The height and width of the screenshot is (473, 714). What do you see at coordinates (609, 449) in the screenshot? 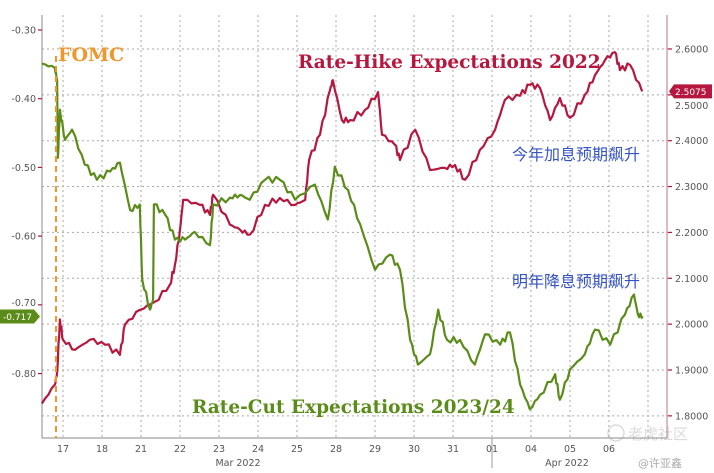
I see `x-tick-label: 06` at bounding box center [609, 449].